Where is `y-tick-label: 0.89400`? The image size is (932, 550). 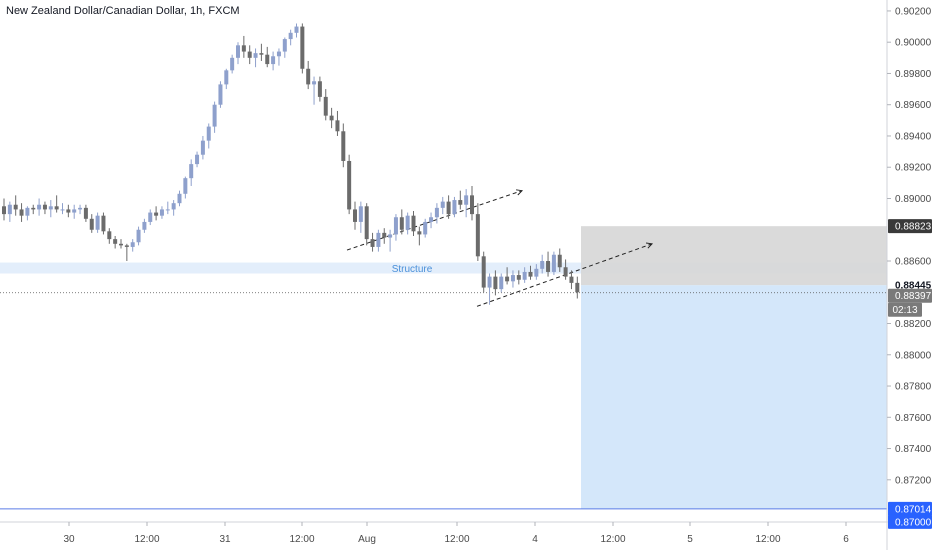 y-tick-label: 0.89400 is located at coordinates (913, 136).